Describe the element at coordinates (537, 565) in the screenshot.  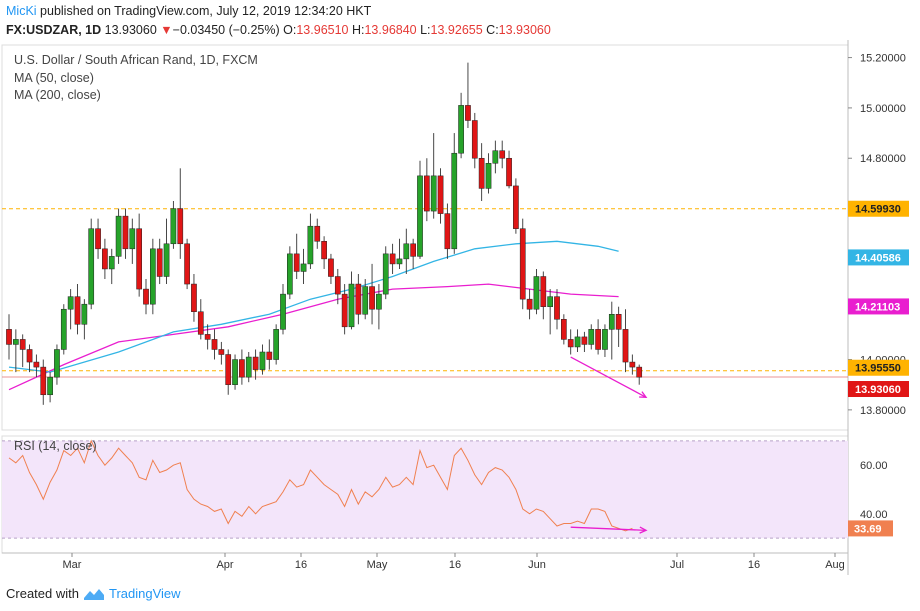
I see `time-tick-label: Jun` at that location.